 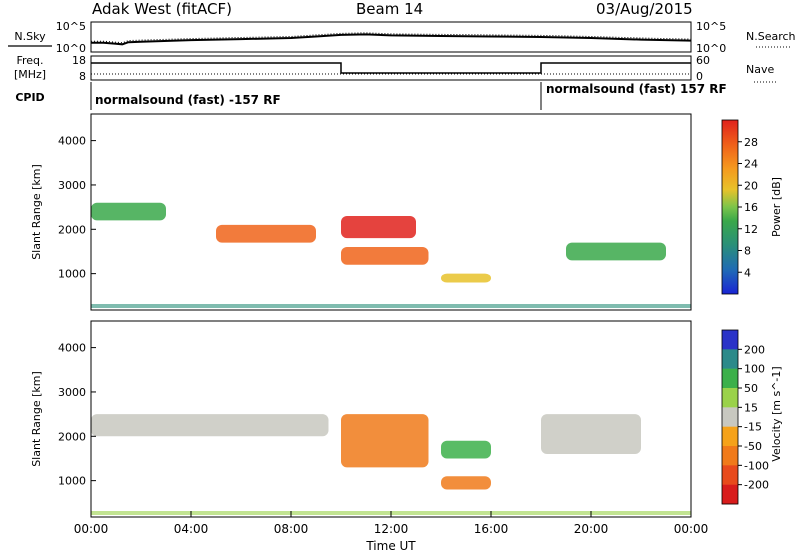 I want to click on noise-right-label: N.Search, so click(x=771, y=36).